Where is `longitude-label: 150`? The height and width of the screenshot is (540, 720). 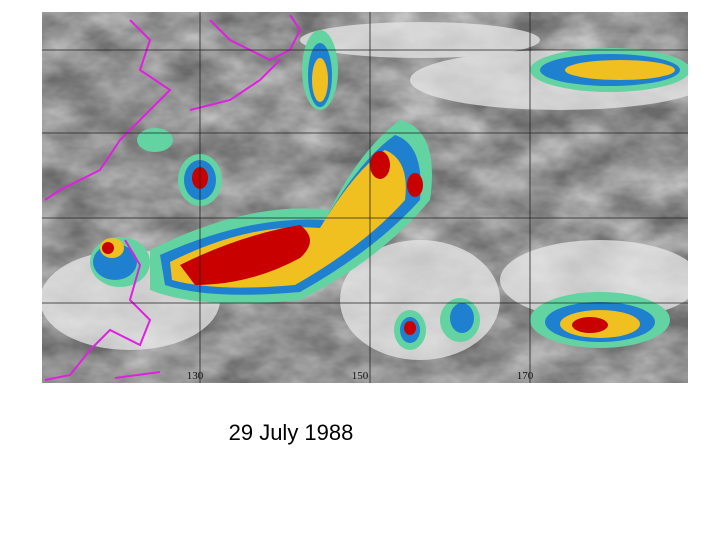
longitude-label: 150 is located at coordinates (360, 376).